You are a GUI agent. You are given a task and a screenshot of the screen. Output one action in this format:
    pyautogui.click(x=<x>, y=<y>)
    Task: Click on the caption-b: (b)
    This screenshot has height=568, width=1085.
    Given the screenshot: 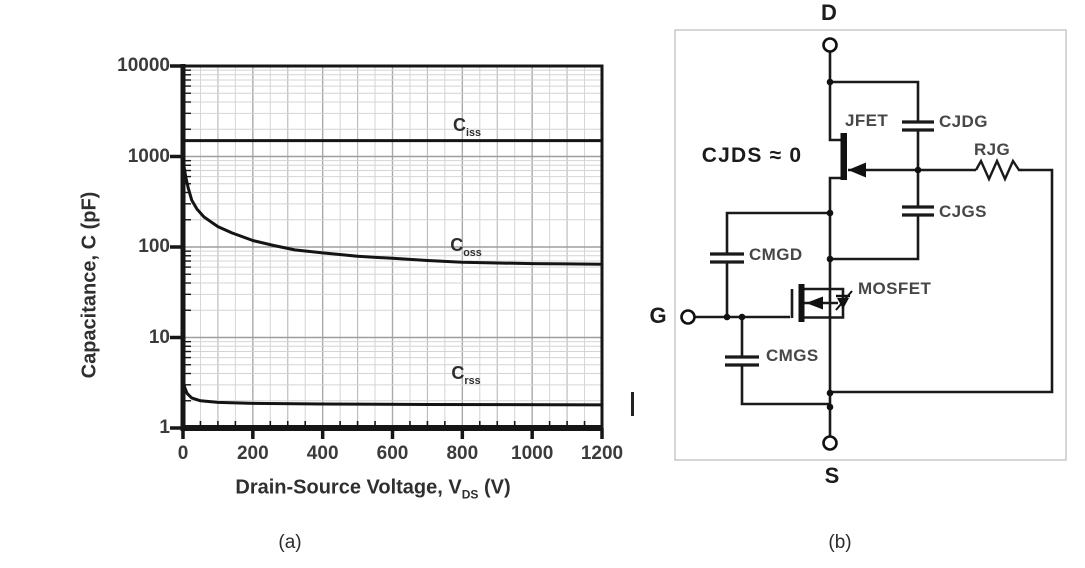 What is the action you would take?
    pyautogui.click(x=840, y=542)
    